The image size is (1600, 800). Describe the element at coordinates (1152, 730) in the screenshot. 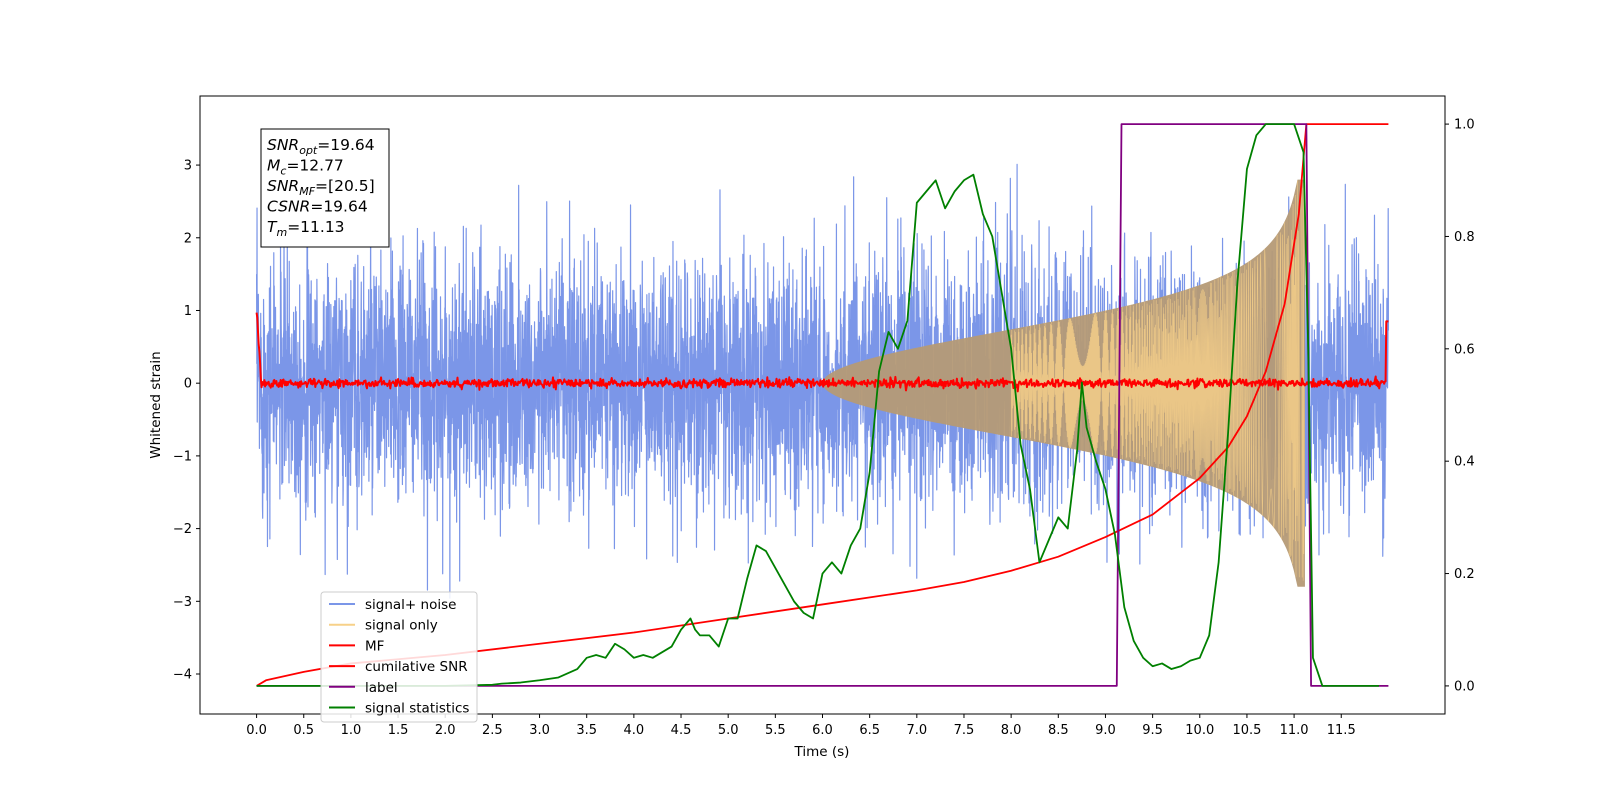

I see `x-tick-label: 9.5` at that location.